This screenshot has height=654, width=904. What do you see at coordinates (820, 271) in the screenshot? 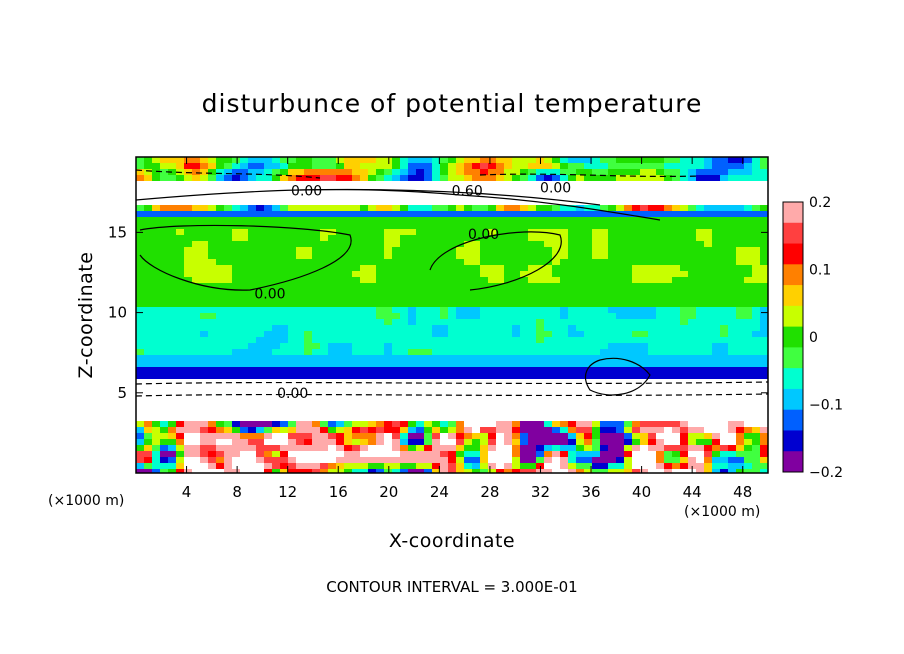
I see `colorbar-label: 0.1` at bounding box center [820, 271].